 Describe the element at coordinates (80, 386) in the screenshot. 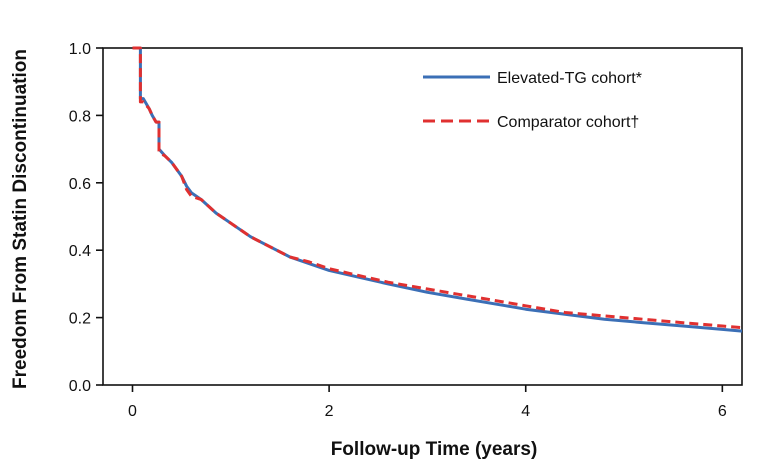

I see `y-tick-label: 0.0` at that location.